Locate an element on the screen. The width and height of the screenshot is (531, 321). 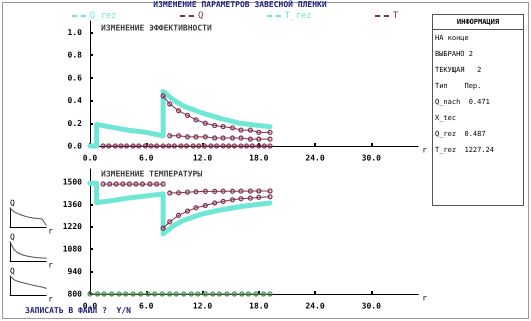
x-tick-label: 18.0 is located at coordinates (259, 306).